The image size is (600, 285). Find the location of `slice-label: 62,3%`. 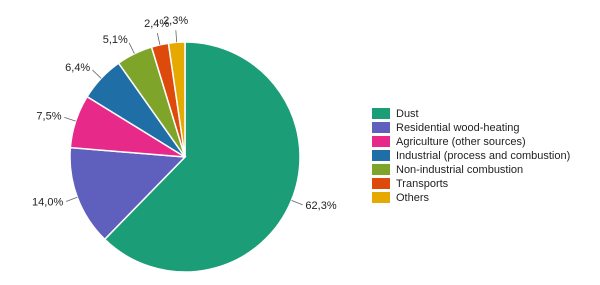

slice-label: 62,3% is located at coordinates (320, 206).